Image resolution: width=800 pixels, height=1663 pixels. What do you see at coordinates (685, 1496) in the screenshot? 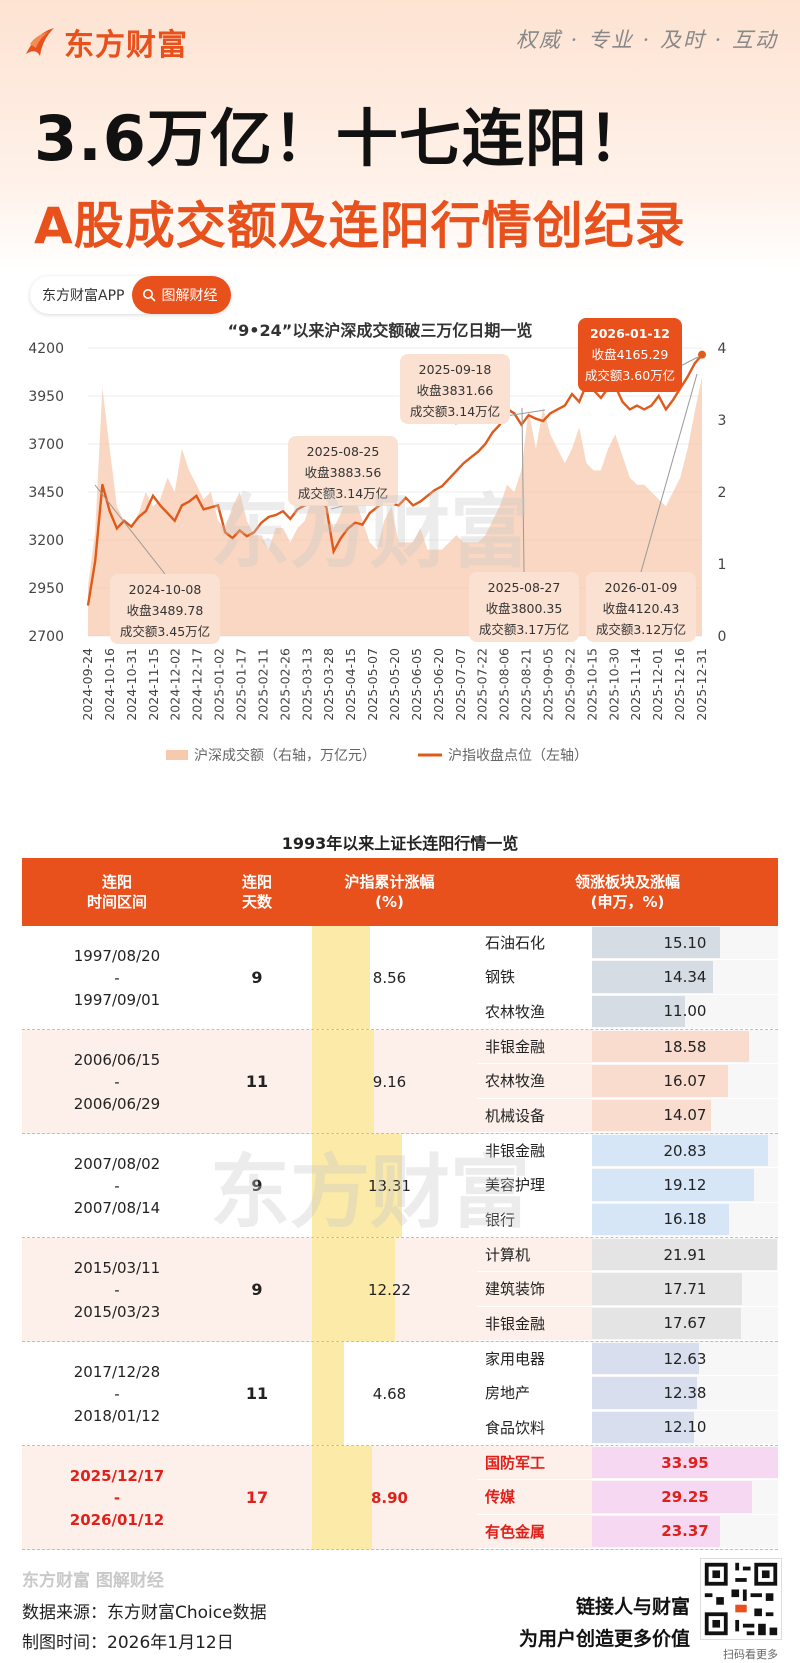
I see `sector-value: 29.25` at bounding box center [685, 1496].